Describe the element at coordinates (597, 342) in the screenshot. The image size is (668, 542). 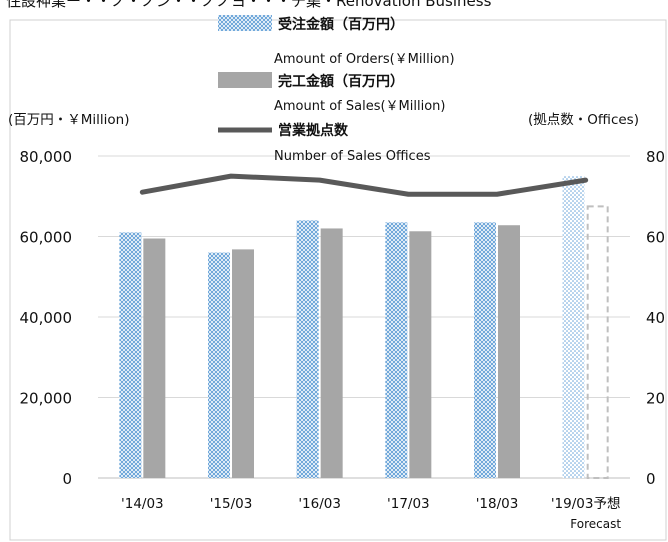
I see `bar-sales-forecast` at that location.